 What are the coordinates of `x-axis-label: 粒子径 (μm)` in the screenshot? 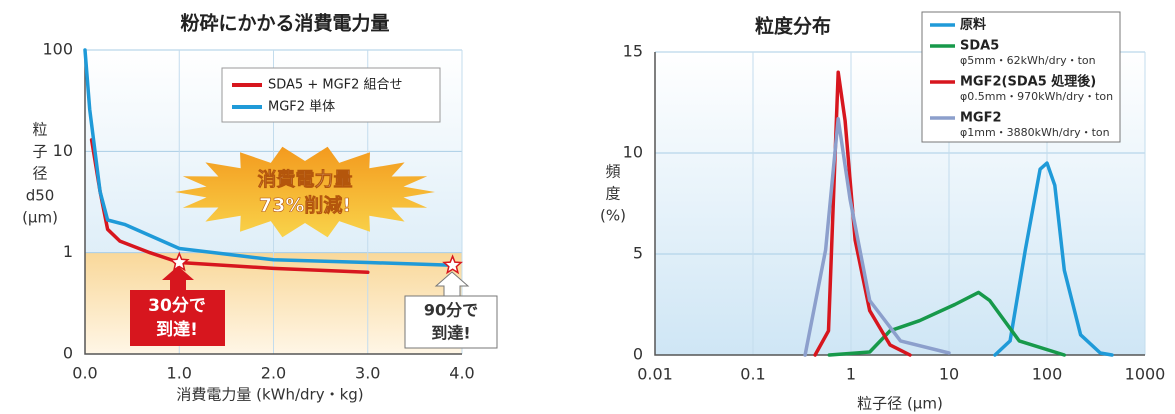 It's located at (900, 404).